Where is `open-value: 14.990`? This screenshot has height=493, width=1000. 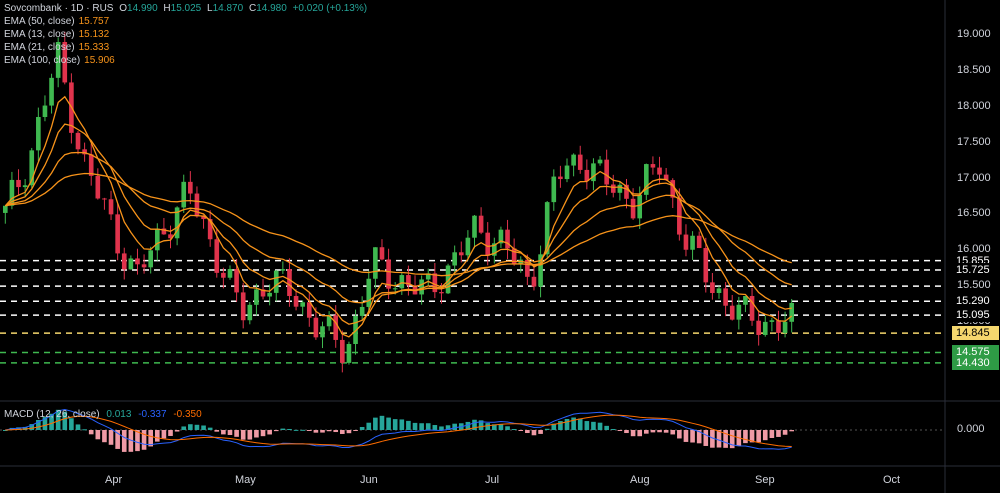
open-value: 14.990 is located at coordinates (142, 8).